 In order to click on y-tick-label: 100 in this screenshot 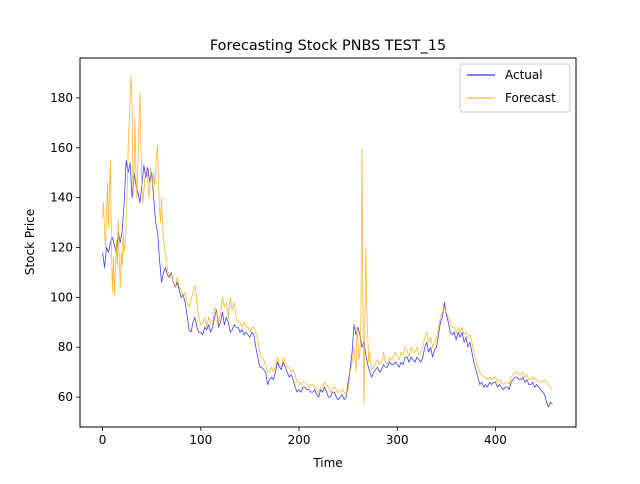, I will do `click(61, 297)`.